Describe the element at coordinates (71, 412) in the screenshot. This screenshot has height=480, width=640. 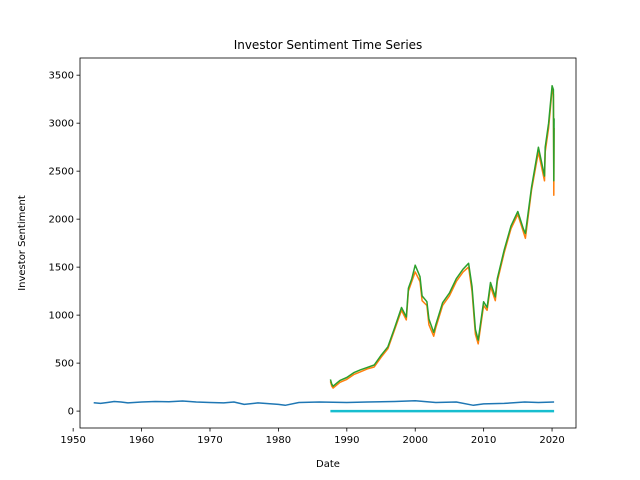
I see `y-tick-label: 0` at that location.